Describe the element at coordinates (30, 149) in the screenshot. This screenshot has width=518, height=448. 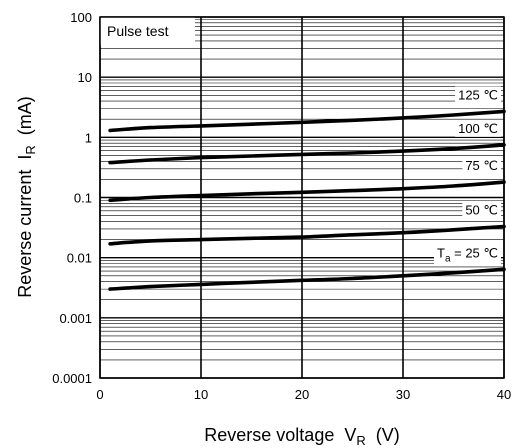
I see `y-axis-title-sub: R` at that location.